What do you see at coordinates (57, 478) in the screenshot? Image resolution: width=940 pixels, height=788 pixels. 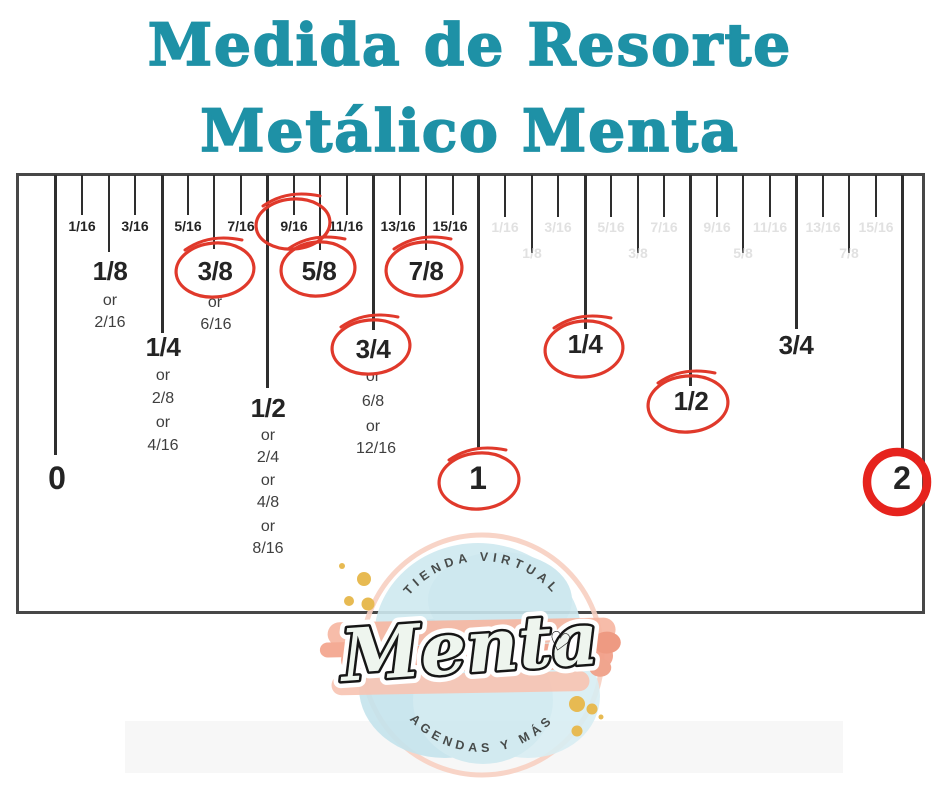 I see `label-0: 0` at bounding box center [57, 478].